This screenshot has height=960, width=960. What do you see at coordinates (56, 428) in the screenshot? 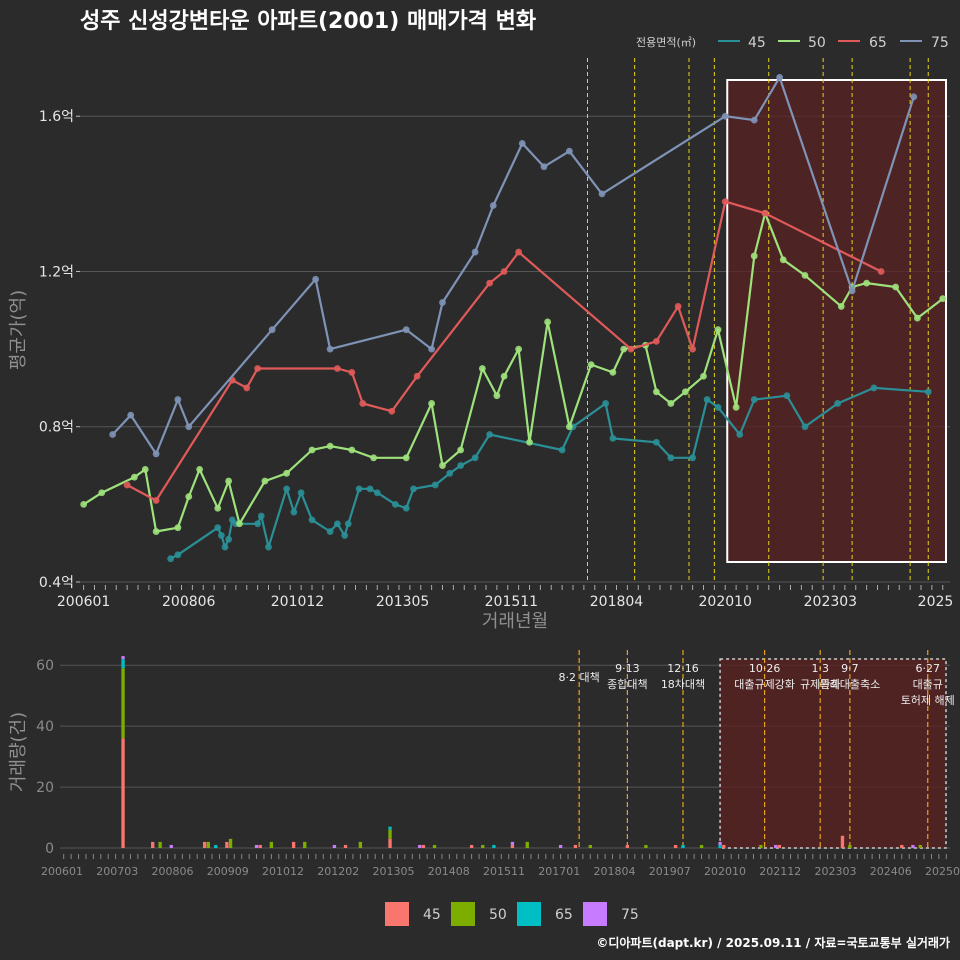
I see `top-y-tick-label: 0.8억` at bounding box center [56, 428].